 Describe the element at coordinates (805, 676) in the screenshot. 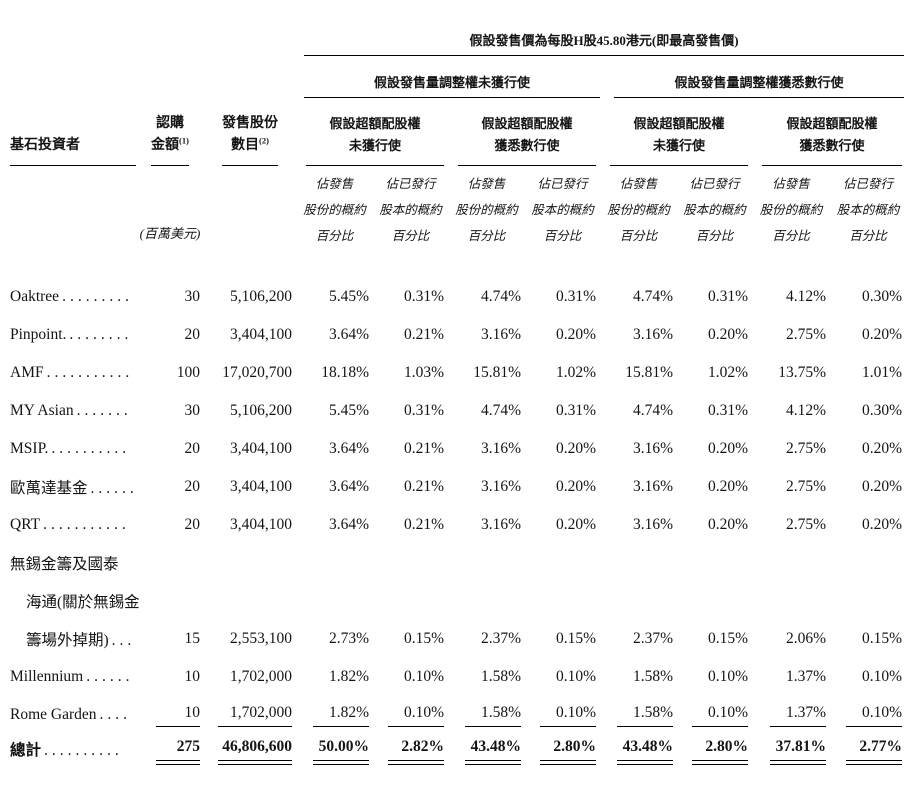

I see `value-cell: 1.37%` at that location.